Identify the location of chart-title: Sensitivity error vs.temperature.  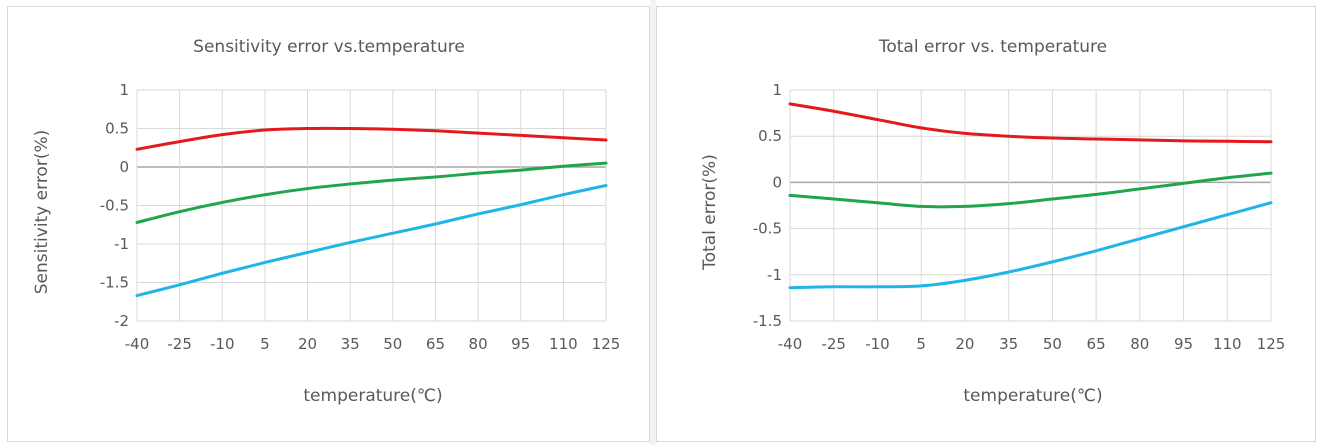
(329, 47).